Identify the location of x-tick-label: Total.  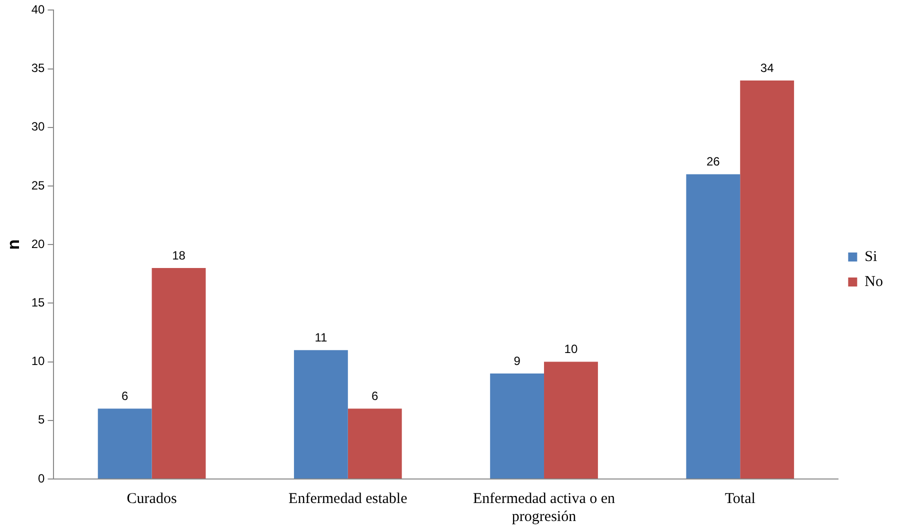
(740, 498).